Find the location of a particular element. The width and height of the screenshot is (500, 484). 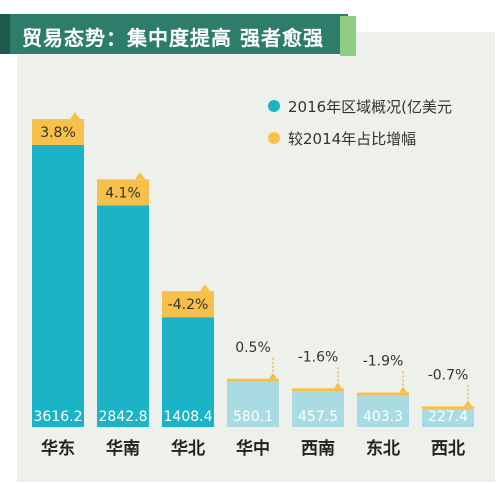

legend-item-value: 2016年区域概况(亿美元 is located at coordinates (360, 106).